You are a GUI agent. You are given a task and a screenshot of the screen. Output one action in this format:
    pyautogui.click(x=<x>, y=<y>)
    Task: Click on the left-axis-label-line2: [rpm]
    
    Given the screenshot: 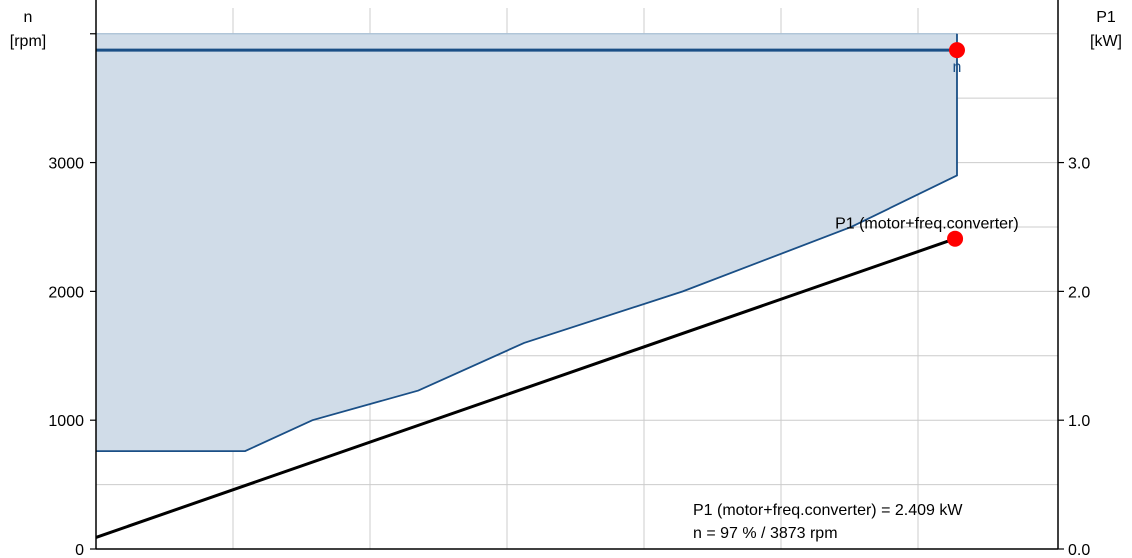 What is the action you would take?
    pyautogui.click(x=28, y=41)
    